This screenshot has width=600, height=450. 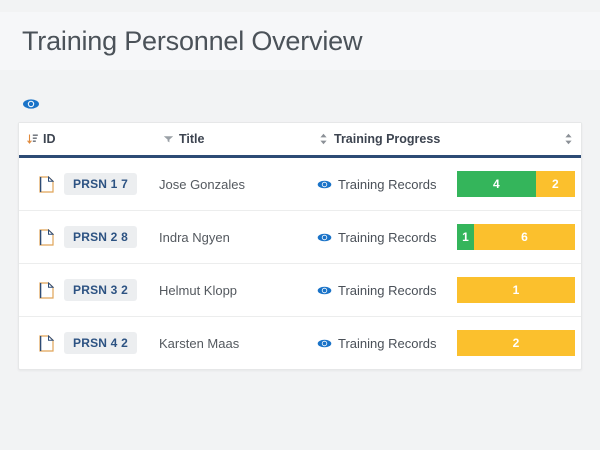 I want to click on column-header-title: Title, so click(x=233, y=140).